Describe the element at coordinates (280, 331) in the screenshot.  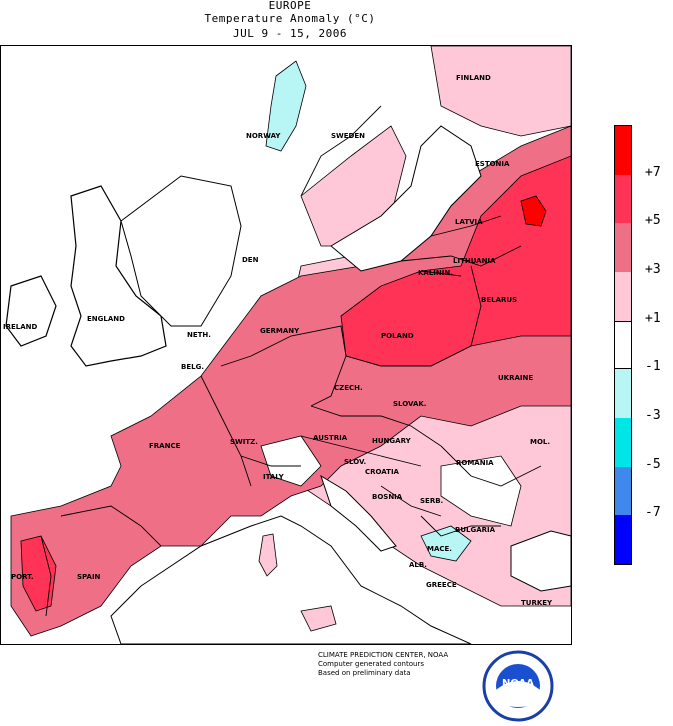
I see `label-germany: GERMANY` at that location.